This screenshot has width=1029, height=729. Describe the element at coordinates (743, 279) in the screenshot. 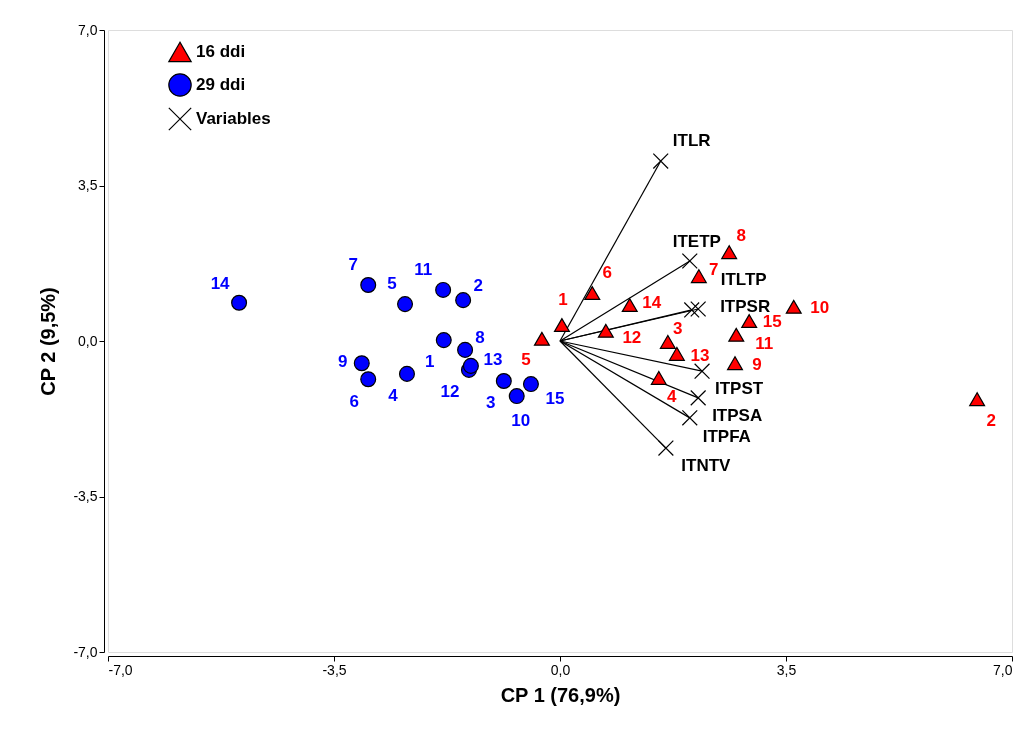

I see `annotation: ITLTP` at that location.